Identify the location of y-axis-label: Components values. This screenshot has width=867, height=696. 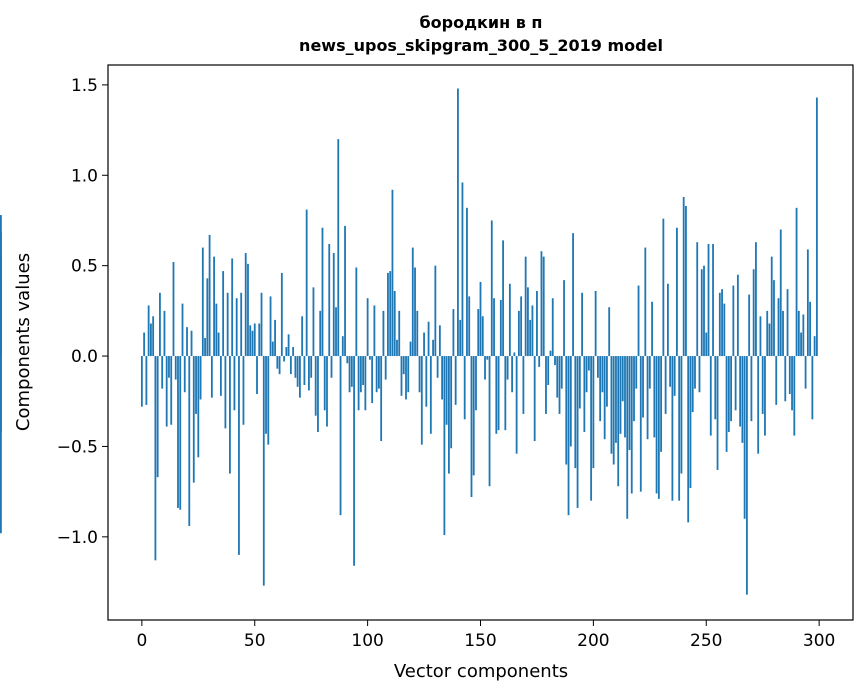
(23, 342).